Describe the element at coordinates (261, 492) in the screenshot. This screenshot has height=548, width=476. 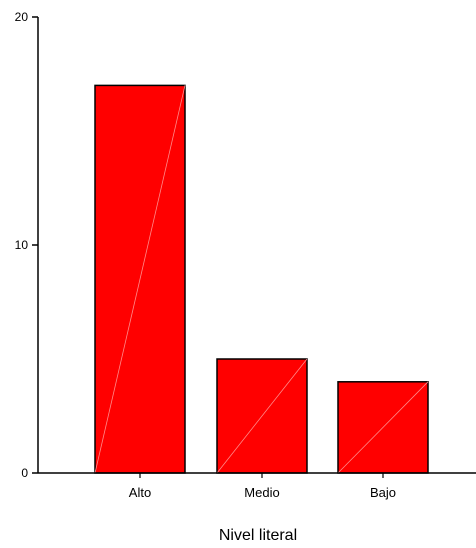
I see `x-category-label: Medio` at that location.